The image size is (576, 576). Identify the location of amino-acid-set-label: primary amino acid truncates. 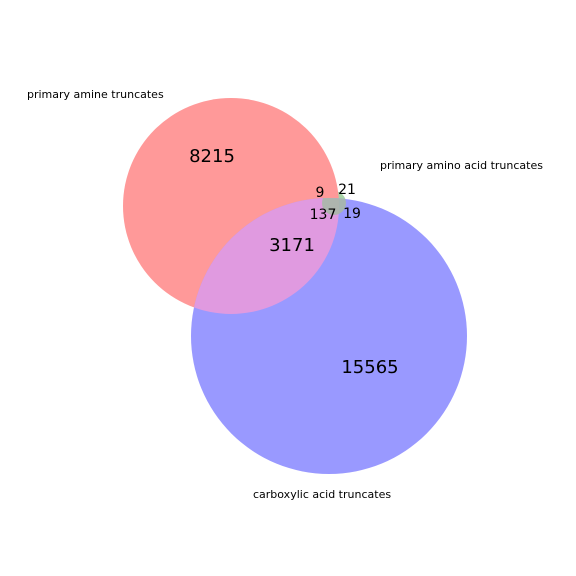
(461, 165).